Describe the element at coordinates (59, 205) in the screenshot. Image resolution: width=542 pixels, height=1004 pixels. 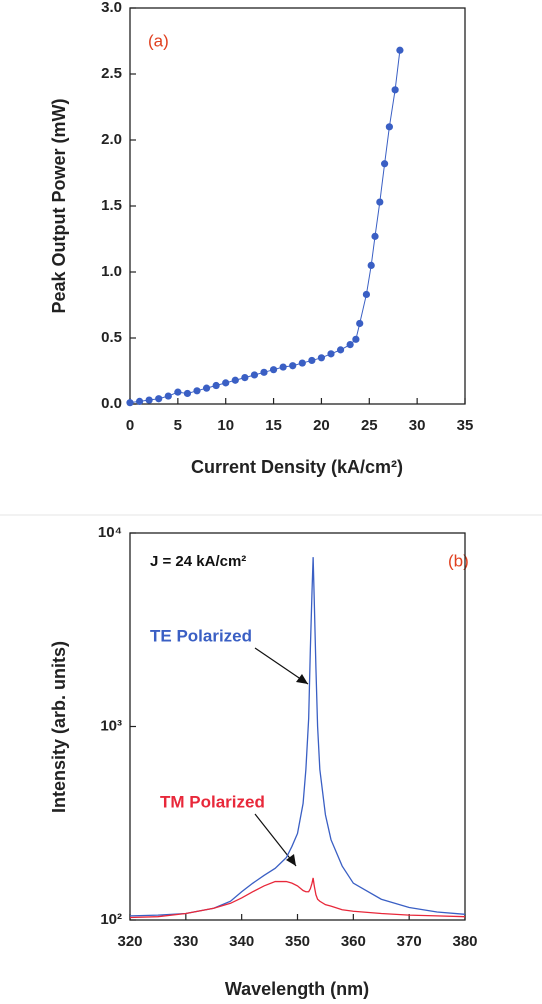
I see `y-axis-label: Peak Output Power (mW)` at that location.